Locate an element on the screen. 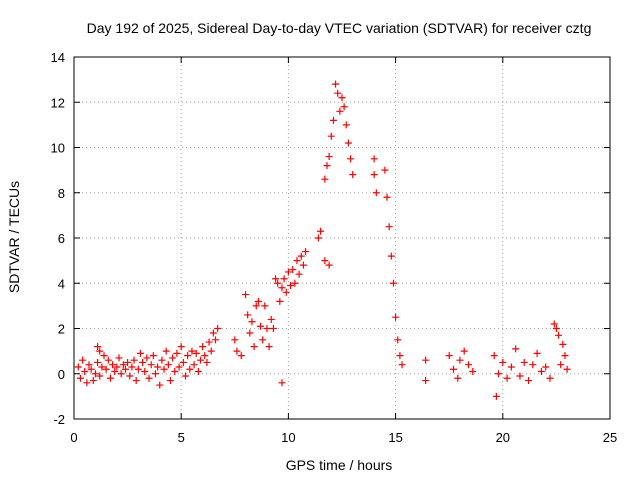 The width and height of the screenshot is (640, 480). y-tick-label: -2 is located at coordinates (59, 419).